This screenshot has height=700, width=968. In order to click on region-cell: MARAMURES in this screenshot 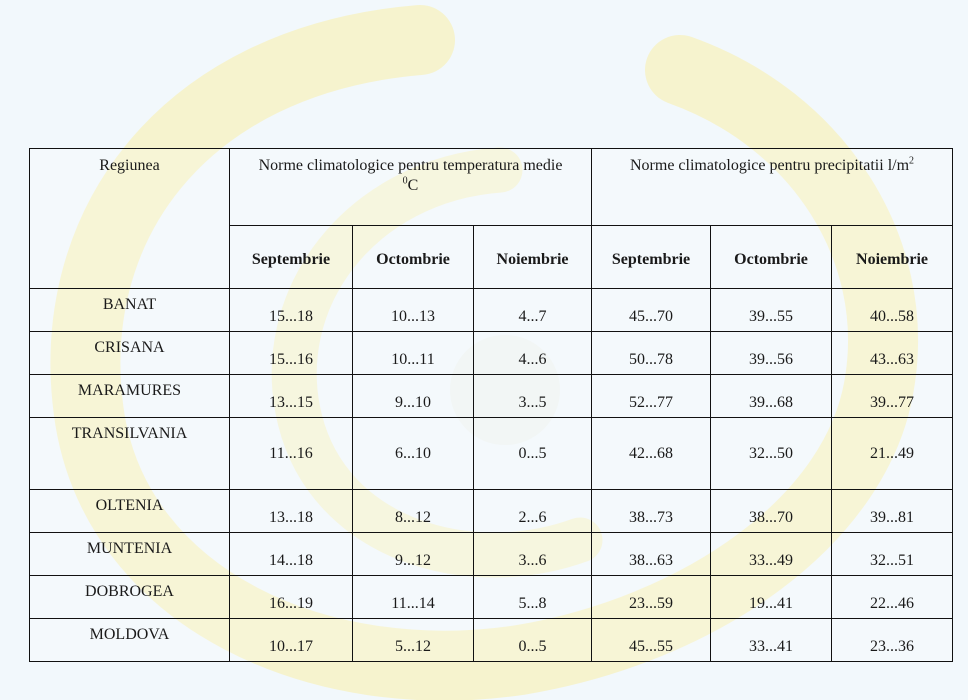, I will do `click(129, 396)`.